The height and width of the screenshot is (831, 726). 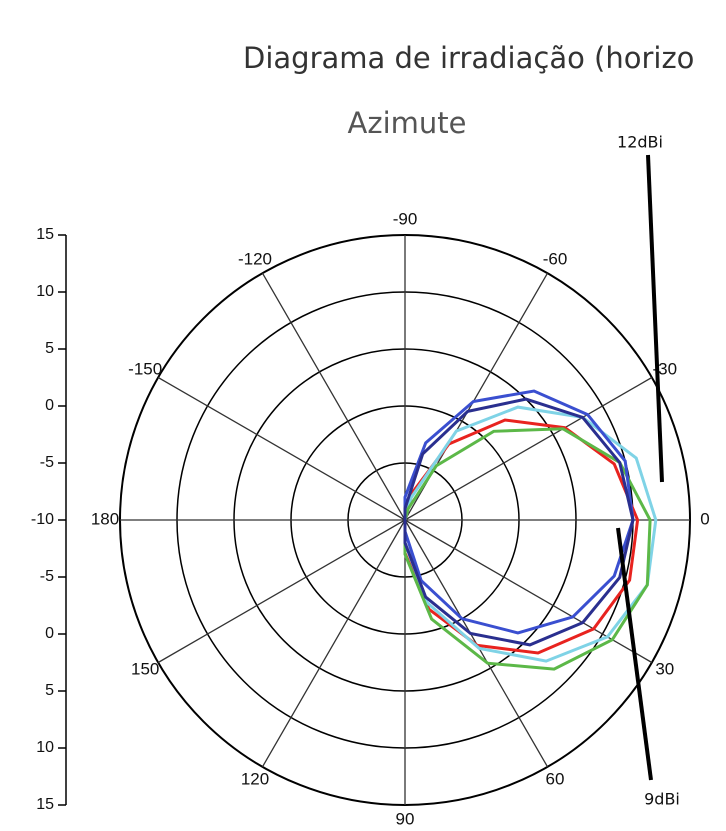 What do you see at coordinates (555, 778) in the screenshot?
I see `theta-tick-label: 60` at bounding box center [555, 778].